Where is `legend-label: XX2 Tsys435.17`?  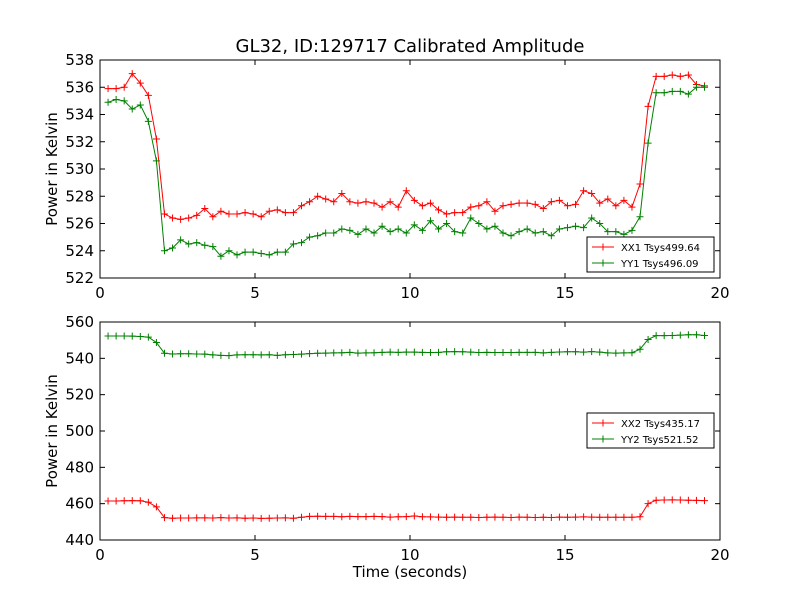
legend-label: XX2 Tsys435.17 is located at coordinates (660, 424).